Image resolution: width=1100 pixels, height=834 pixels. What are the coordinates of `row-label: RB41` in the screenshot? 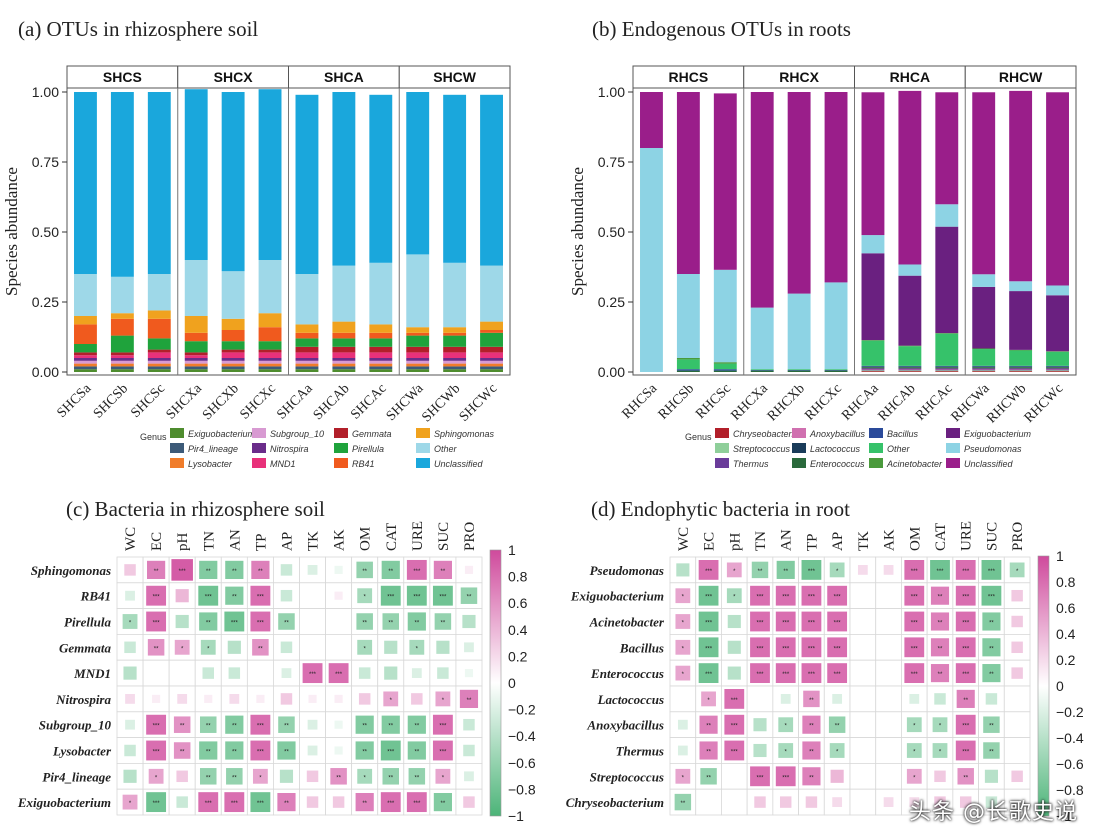 It's located at (95, 596).